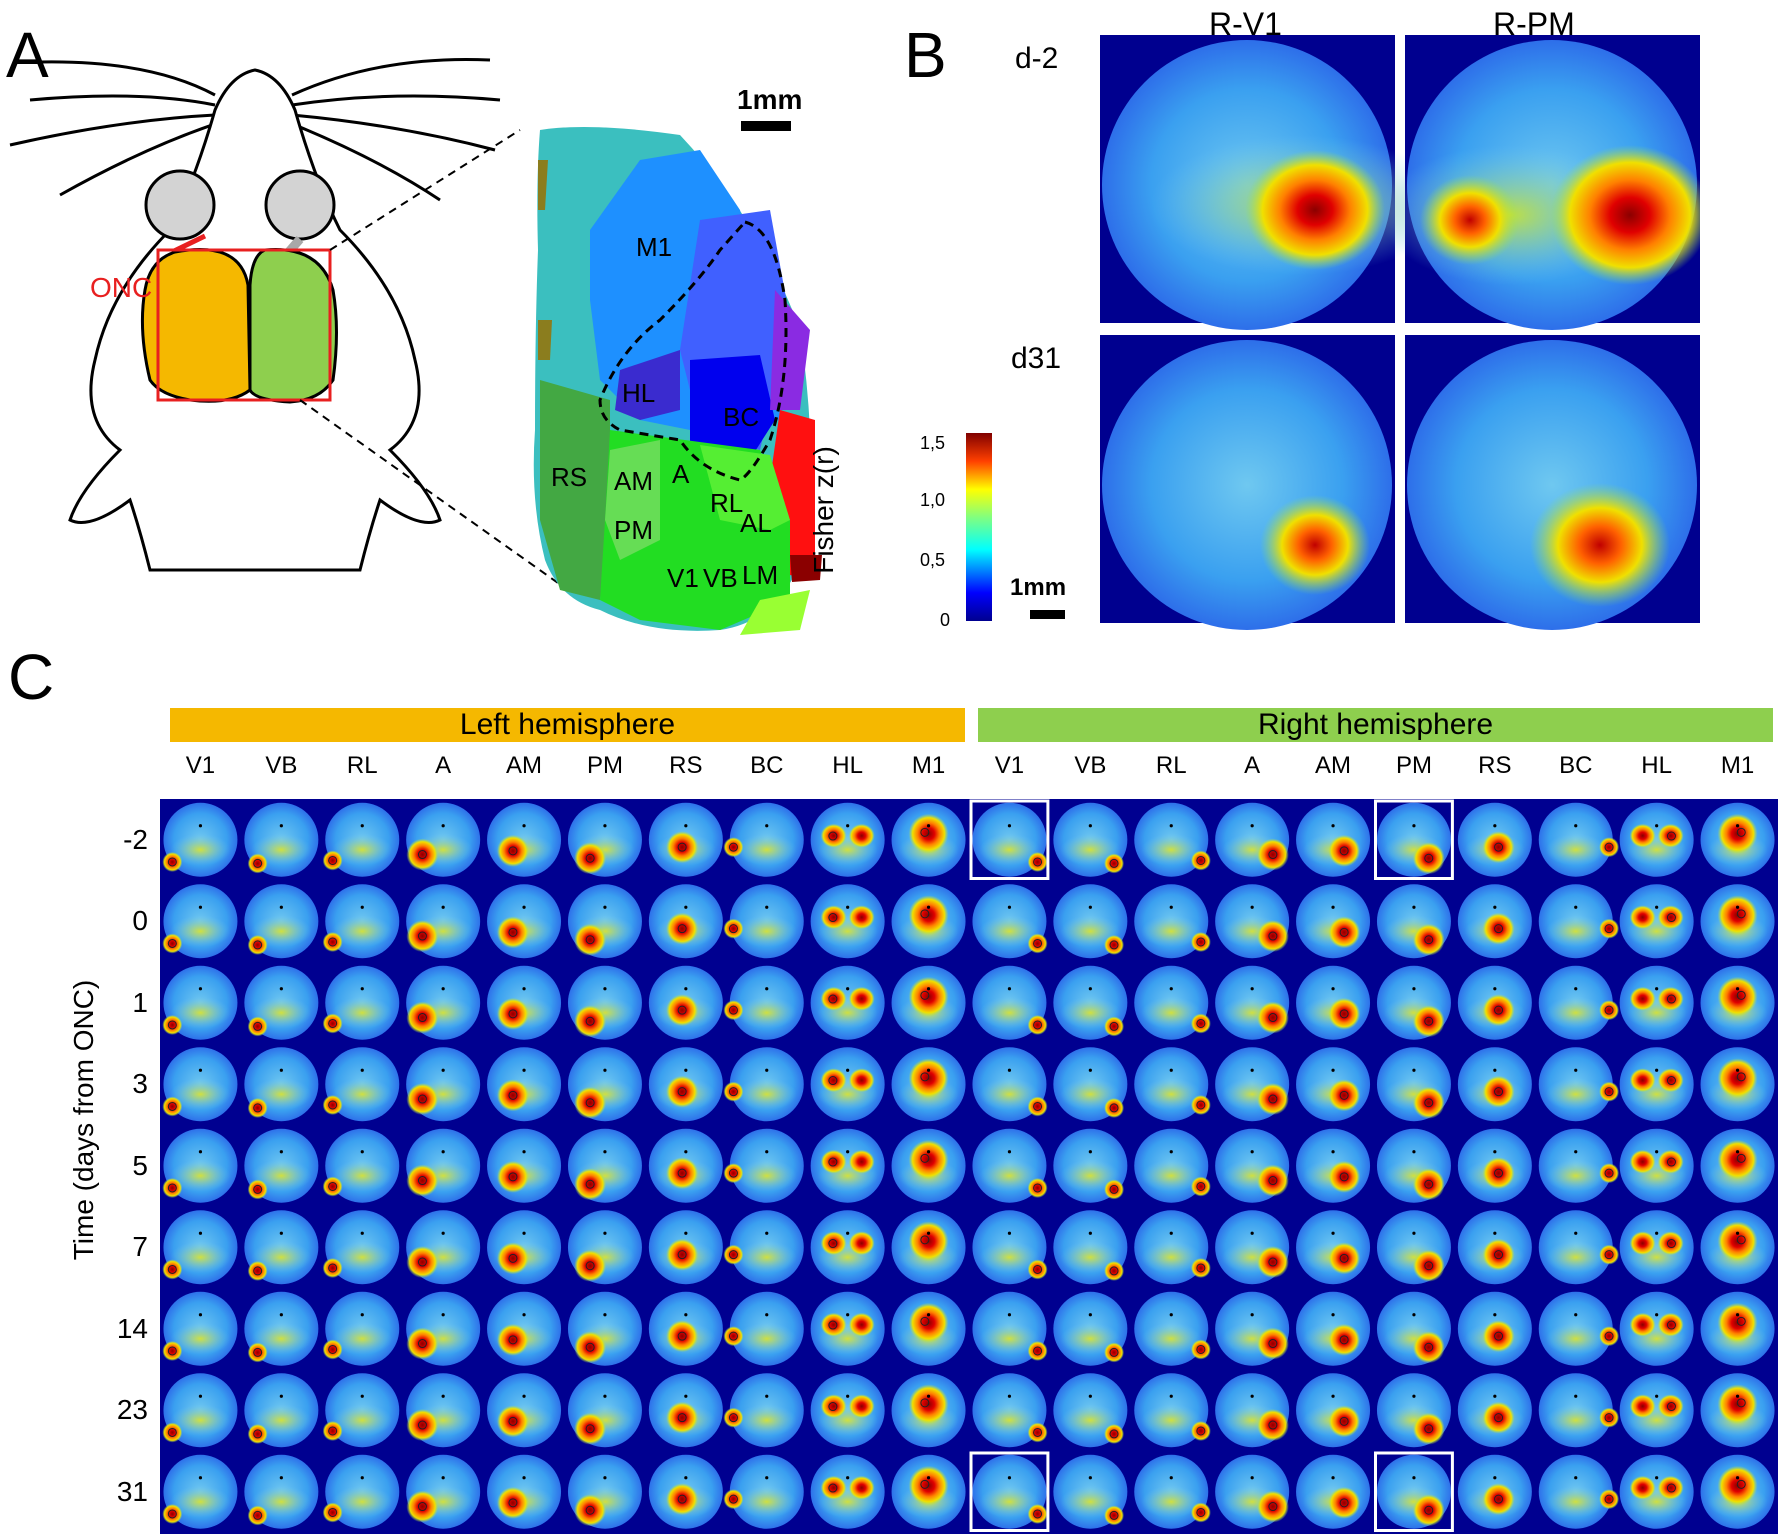 The image size is (1778, 1539). What do you see at coordinates (362, 765) in the screenshot?
I see `column-label: RL` at bounding box center [362, 765].